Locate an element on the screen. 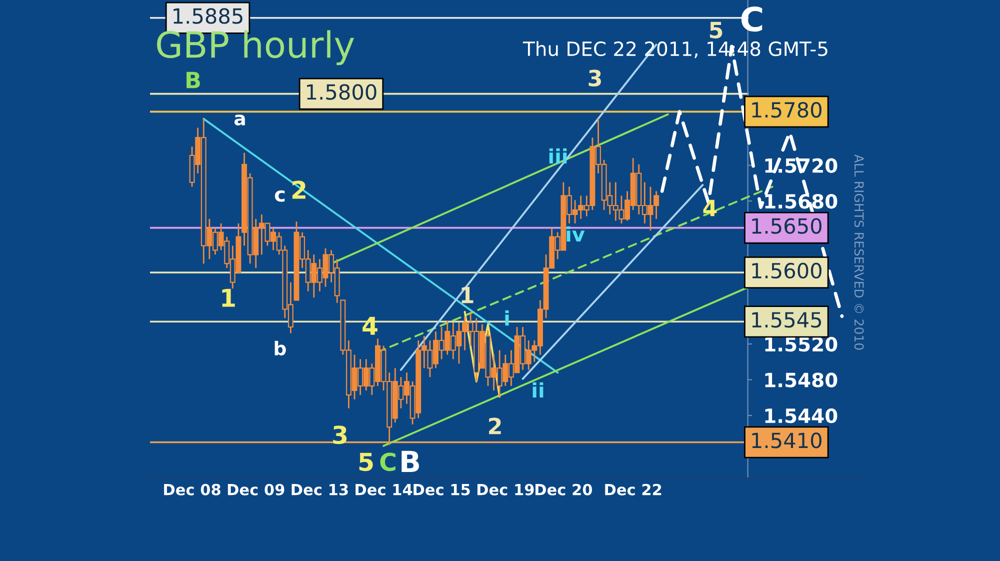 Image resolution: width=1000 pixels, height=561 pixels. ref-line-label: 1.5545 is located at coordinates (787, 320).